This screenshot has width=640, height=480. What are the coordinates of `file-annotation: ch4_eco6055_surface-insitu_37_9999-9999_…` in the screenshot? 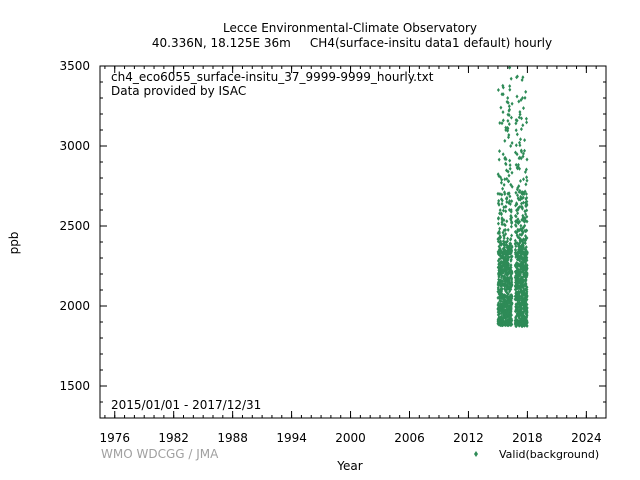 It's located at (272, 77).